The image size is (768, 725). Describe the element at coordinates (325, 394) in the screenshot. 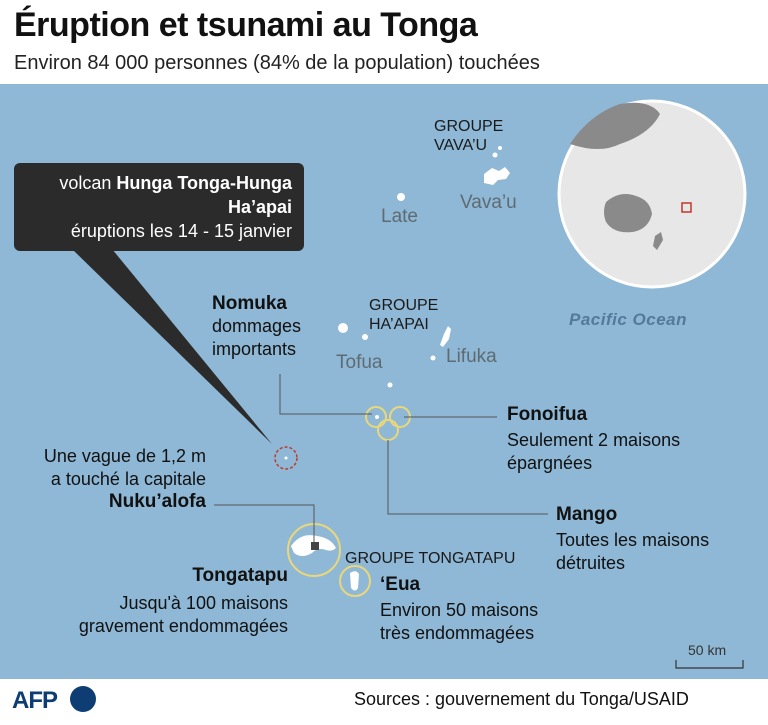

I see `nomuka-leader` at that location.